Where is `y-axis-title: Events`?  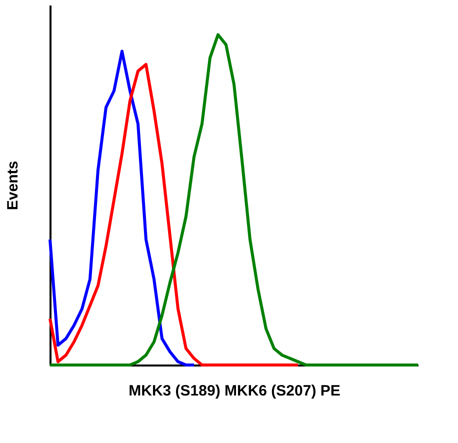
y-axis-title: Events is located at coordinates (13, 185).